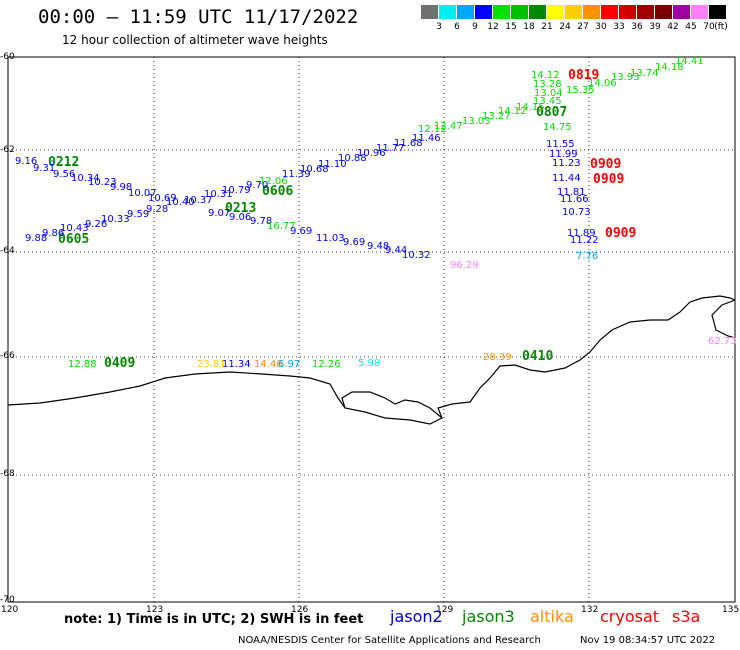 This screenshot has height=650, width=740. I want to click on swh-value: 13.45, so click(547, 101).